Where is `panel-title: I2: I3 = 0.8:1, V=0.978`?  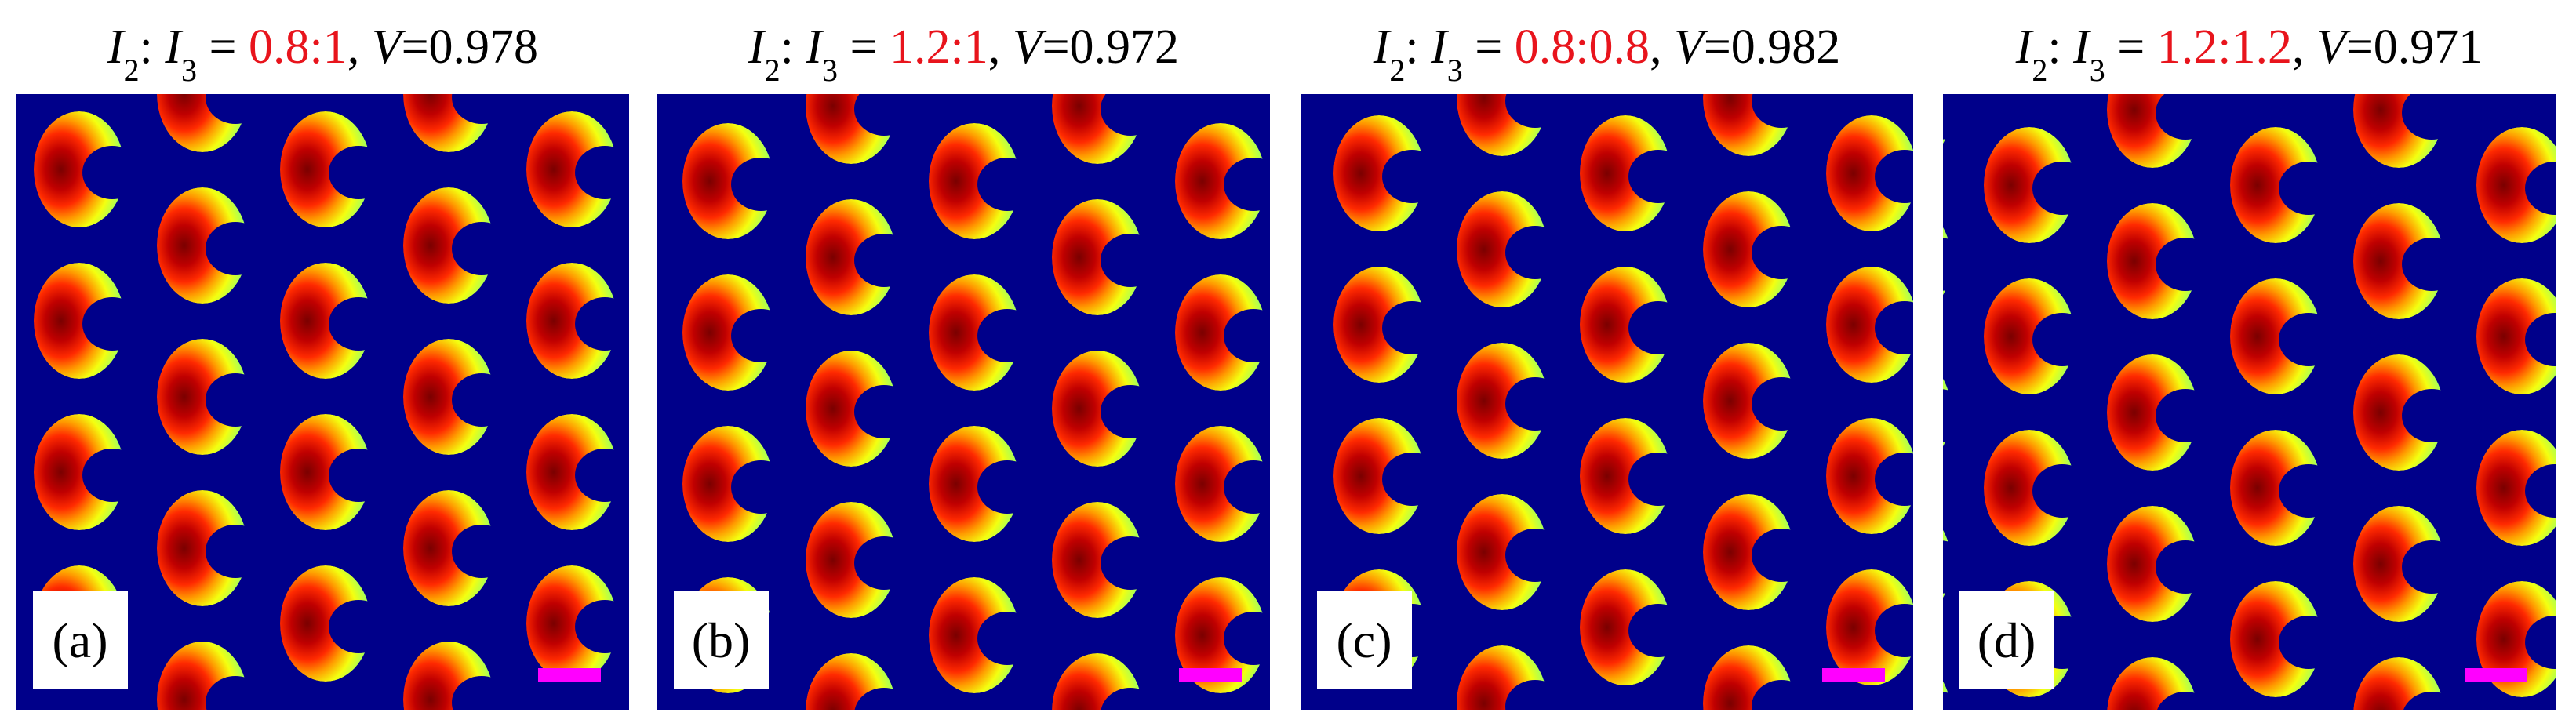 panel-title: I2: I3 = 0.8:1, V=0.978 is located at coordinates (322, 54).